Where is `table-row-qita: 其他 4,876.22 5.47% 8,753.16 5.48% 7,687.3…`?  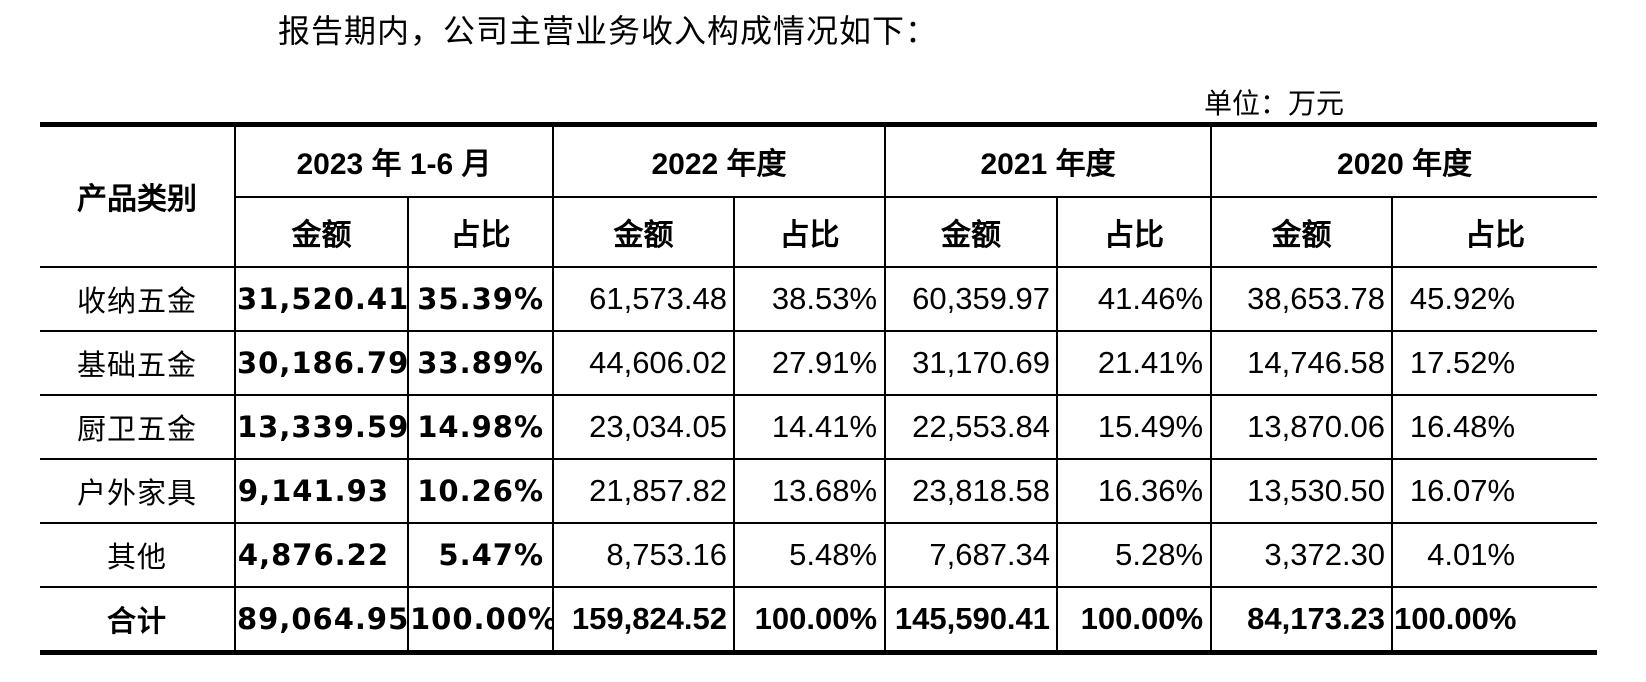 table-row-qita: 其他 4,876.22 5.47% 8,753.16 5.48% 7,687.3… is located at coordinates (819, 554).